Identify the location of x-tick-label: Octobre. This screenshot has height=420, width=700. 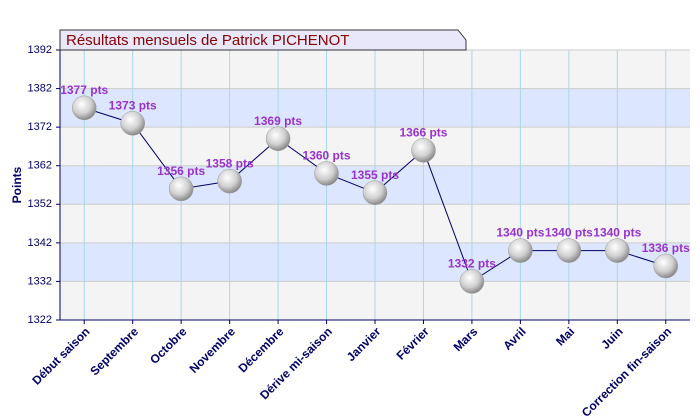
(168, 345).